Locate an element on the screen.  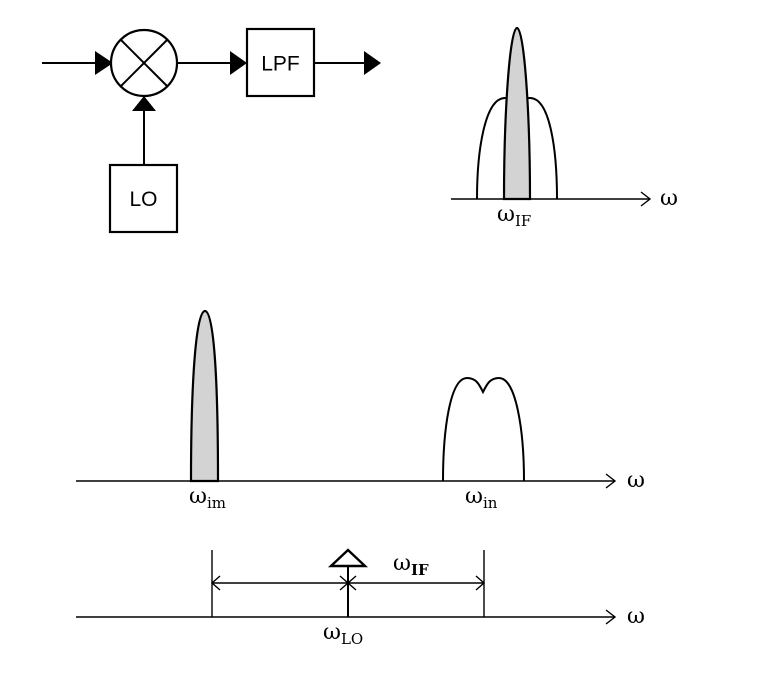
lpf-block is located at coordinates (280, 62).